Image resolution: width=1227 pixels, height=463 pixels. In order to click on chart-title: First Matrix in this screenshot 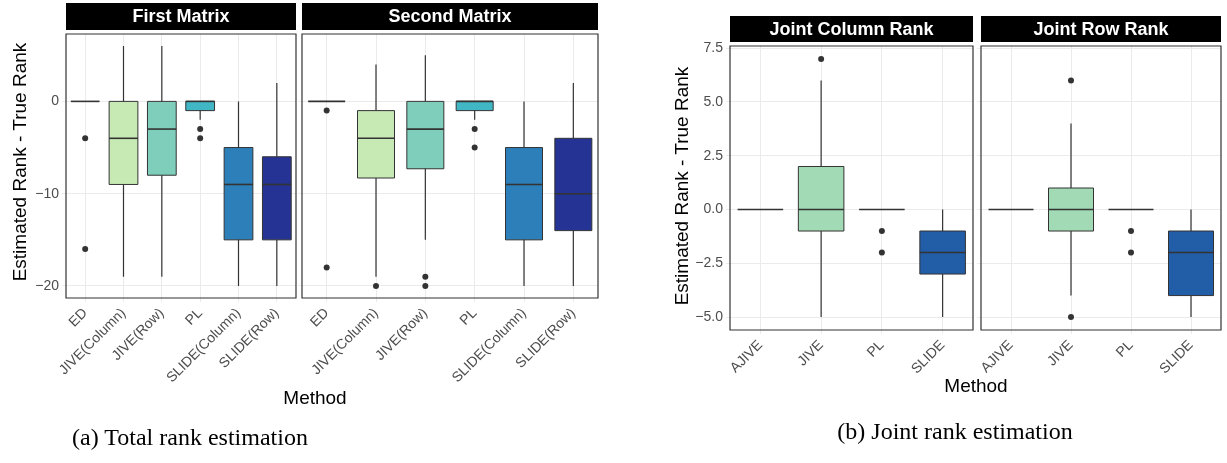, I will do `click(181, 16)`.